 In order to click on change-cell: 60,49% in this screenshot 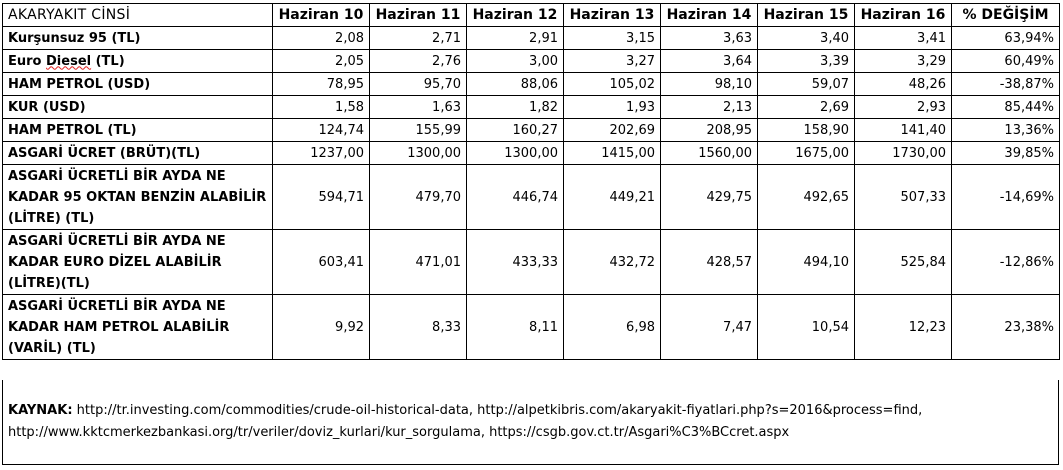, I will do `click(1005, 61)`.